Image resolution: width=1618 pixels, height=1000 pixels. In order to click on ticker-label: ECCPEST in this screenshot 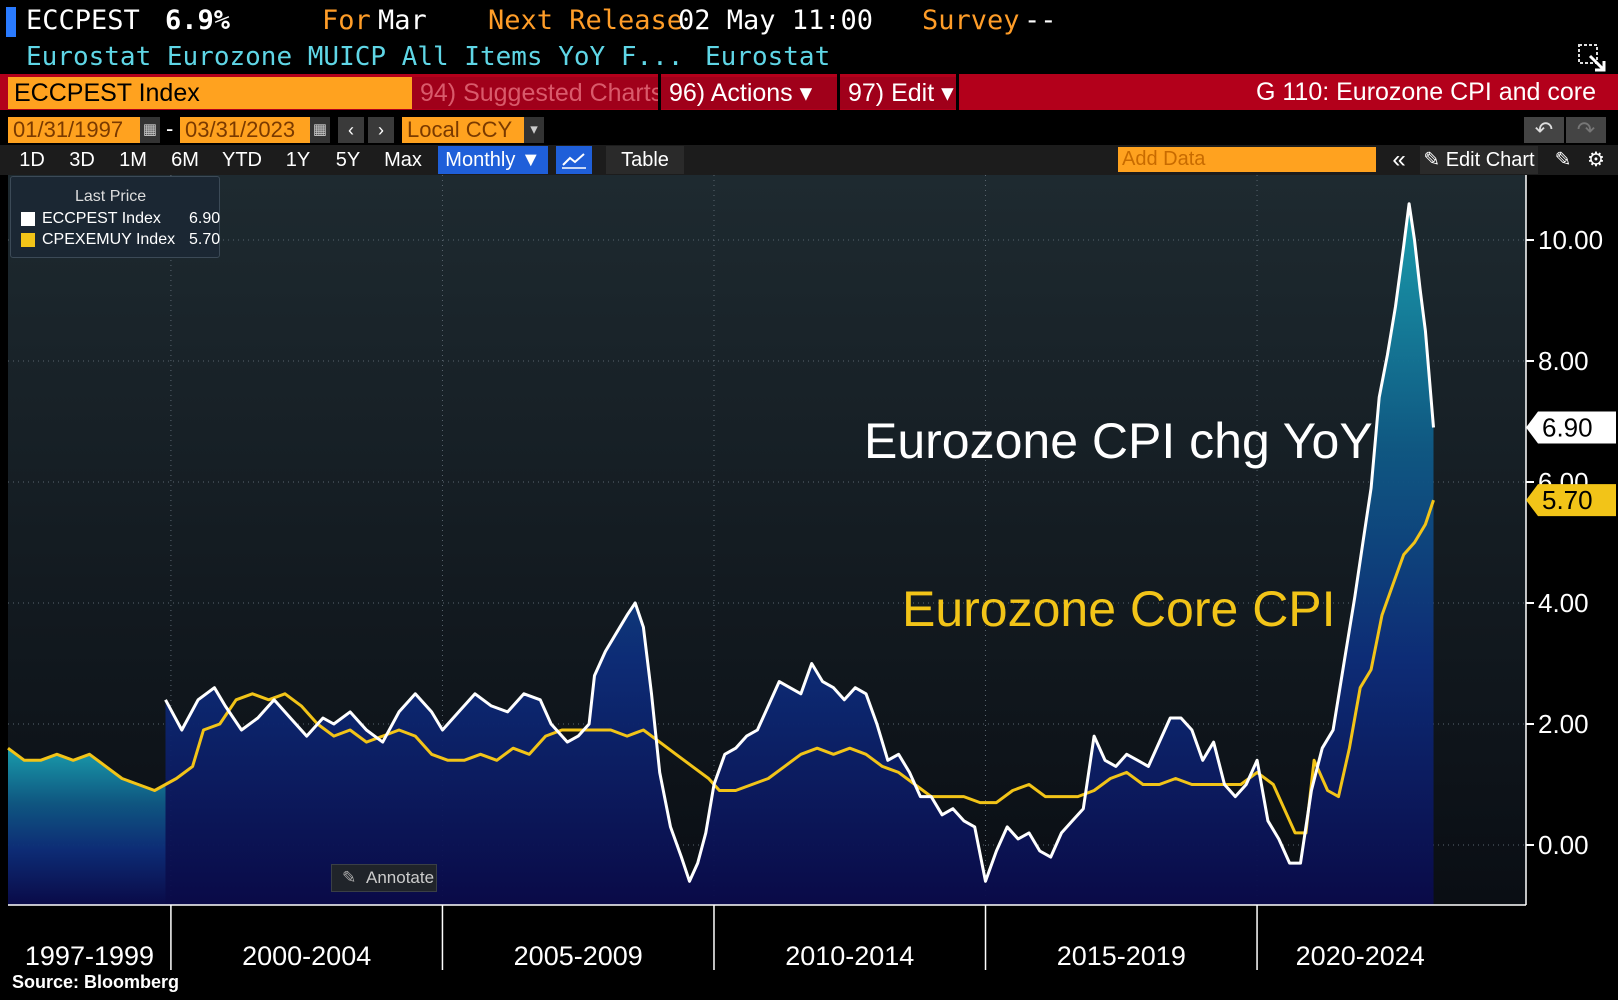, I will do `click(83, 20)`.